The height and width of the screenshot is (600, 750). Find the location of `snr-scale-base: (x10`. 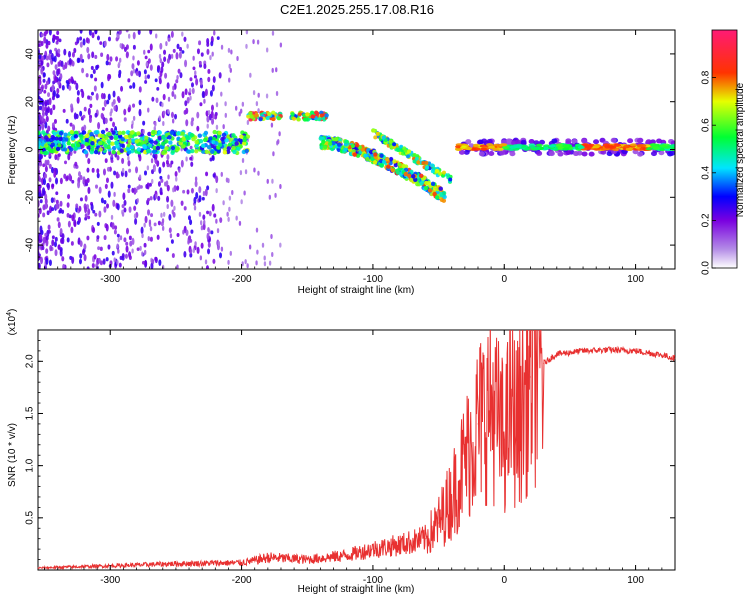

snr-scale-base: (x10 is located at coordinates (12, 325).